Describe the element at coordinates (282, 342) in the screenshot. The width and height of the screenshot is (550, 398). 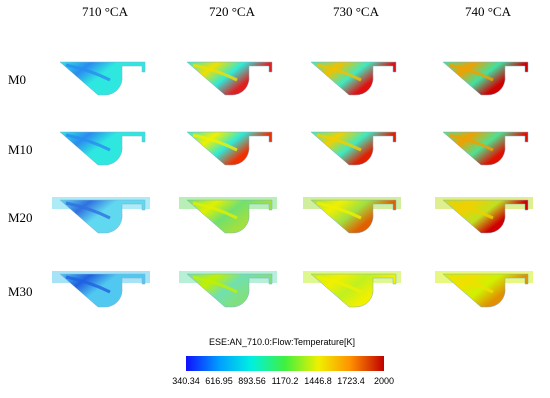
I see `colorbar-title: ESE:AN_710.0:Flow:Temperature[K]` at that location.